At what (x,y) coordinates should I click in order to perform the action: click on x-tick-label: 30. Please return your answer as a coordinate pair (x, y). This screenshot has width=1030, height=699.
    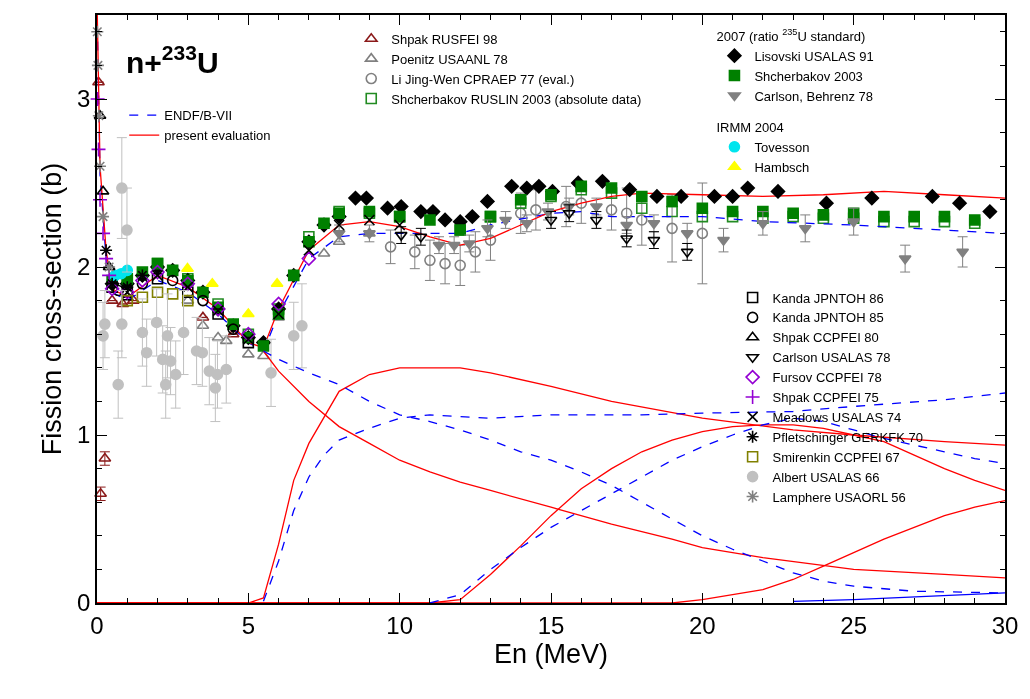
    Looking at the image, I should click on (1005, 625).